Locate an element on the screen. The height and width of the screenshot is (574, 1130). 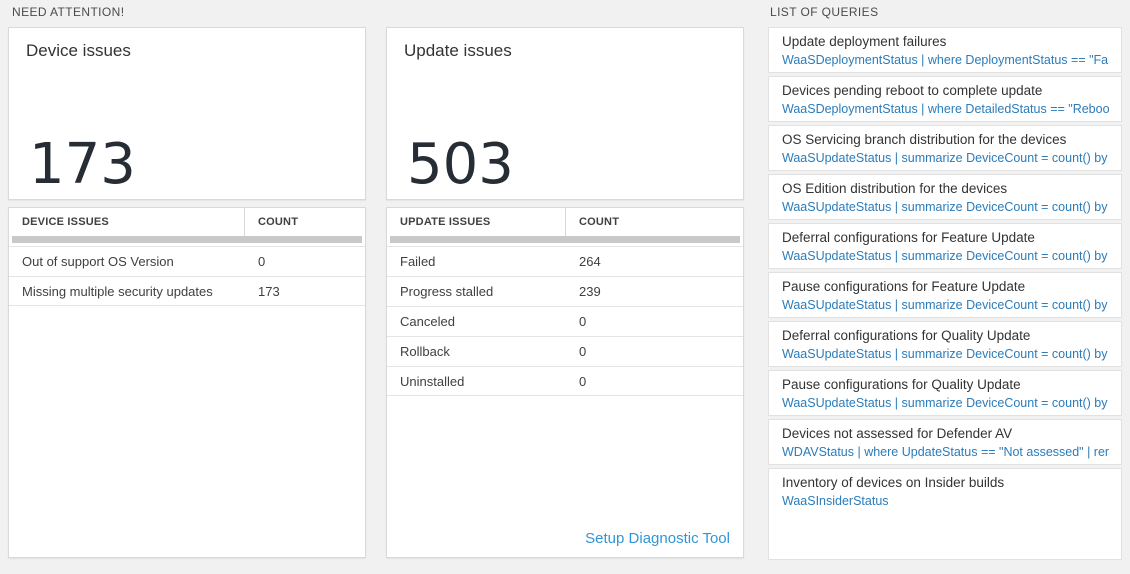
query-title: Pause configurations for Quality Update is located at coordinates (901, 384).